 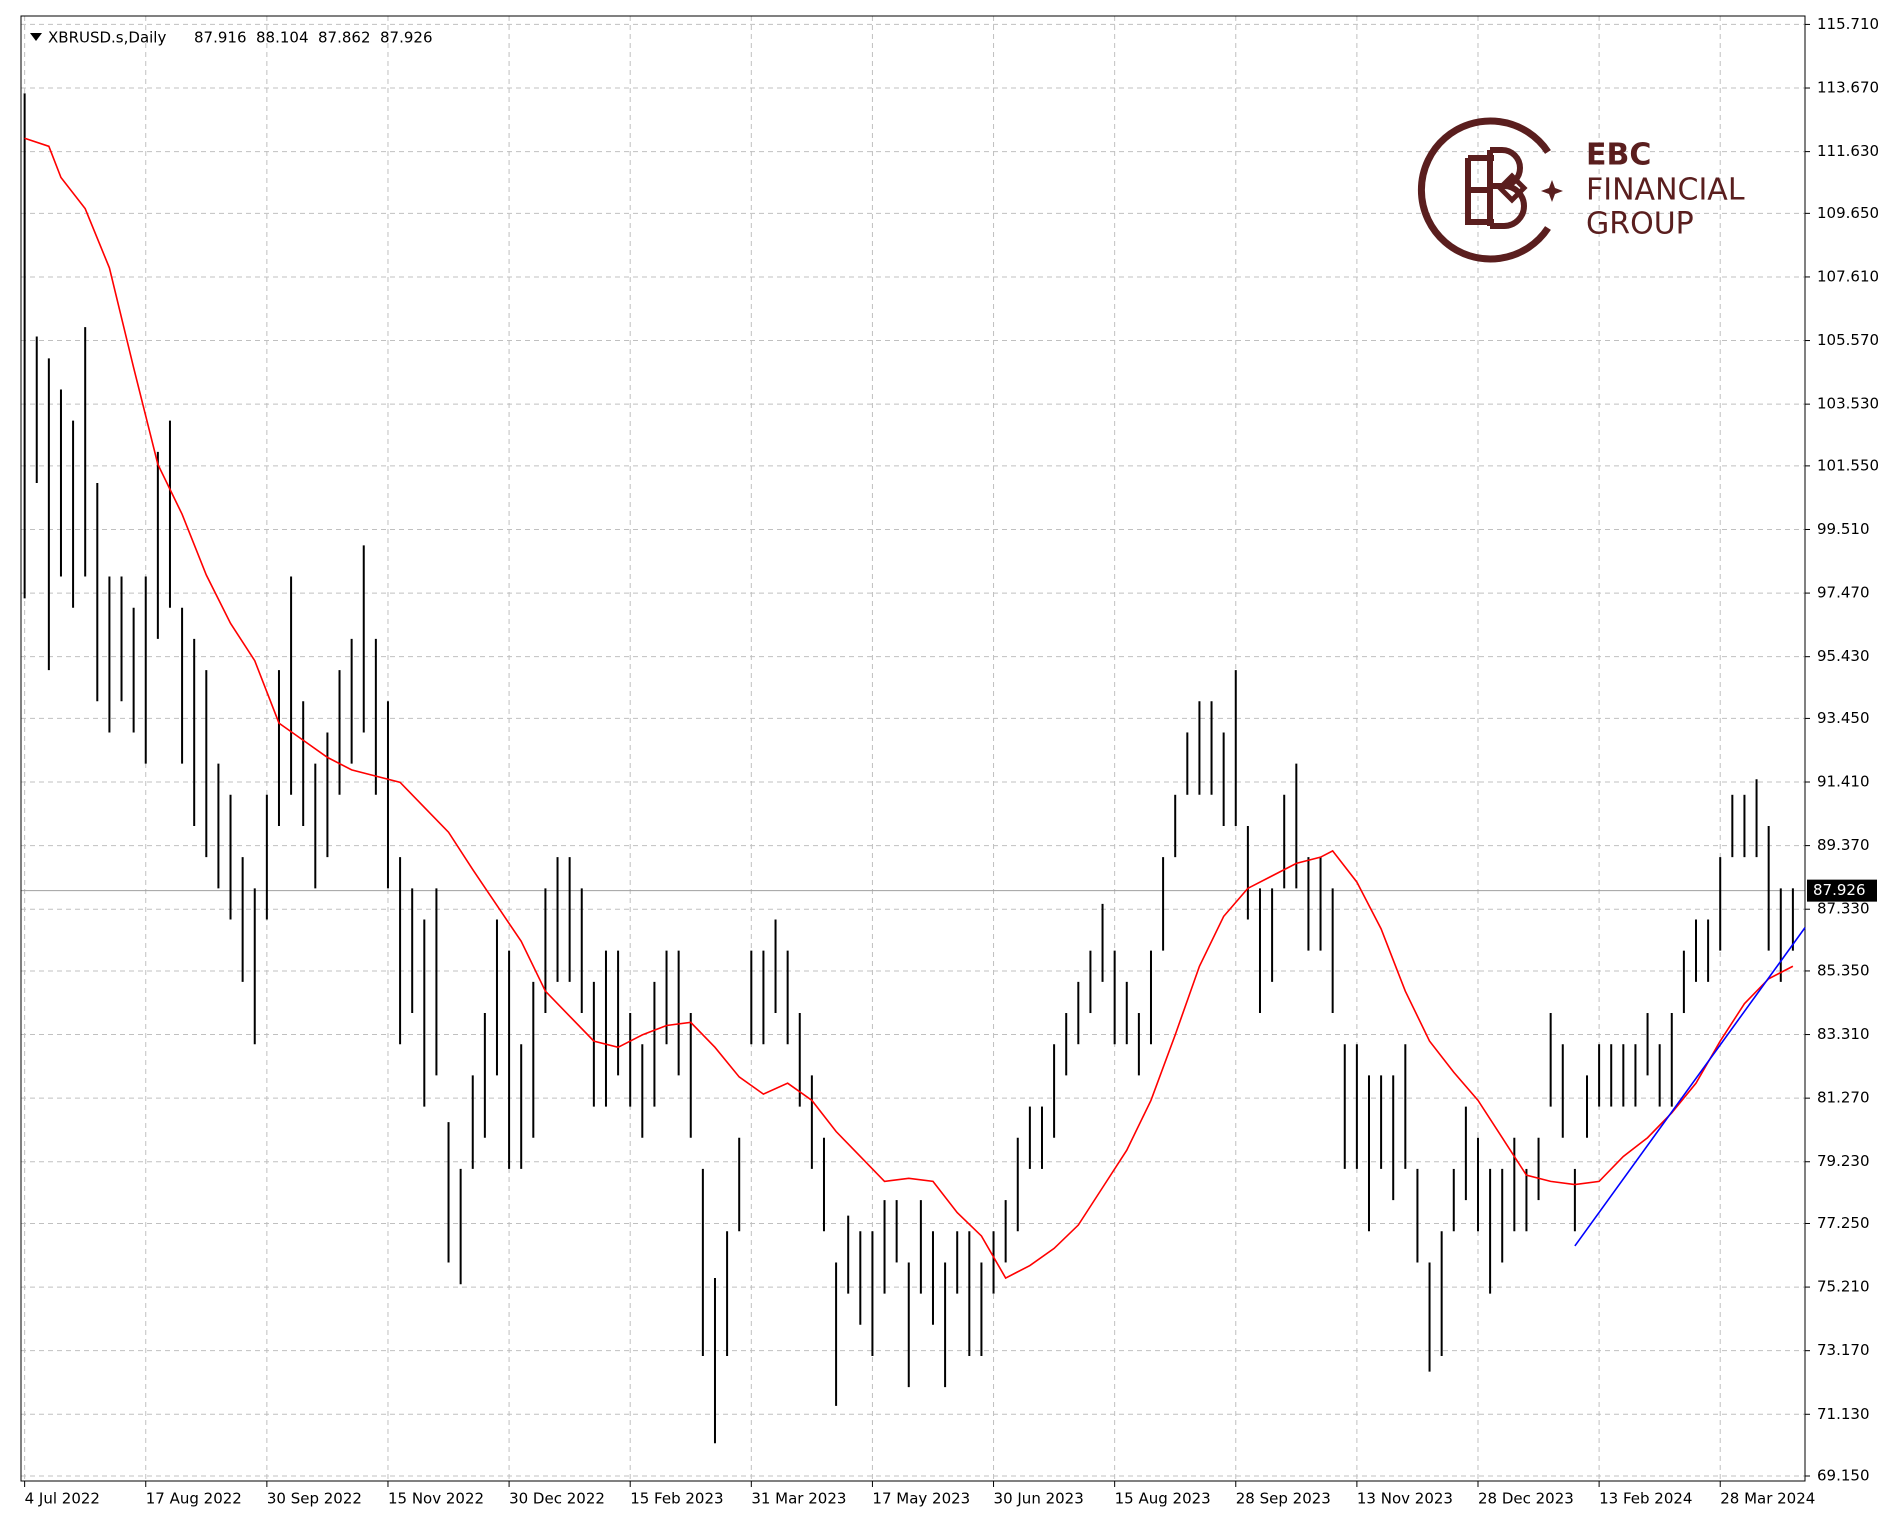 I want to click on y-tick-label: 95.430, so click(x=1843, y=656).